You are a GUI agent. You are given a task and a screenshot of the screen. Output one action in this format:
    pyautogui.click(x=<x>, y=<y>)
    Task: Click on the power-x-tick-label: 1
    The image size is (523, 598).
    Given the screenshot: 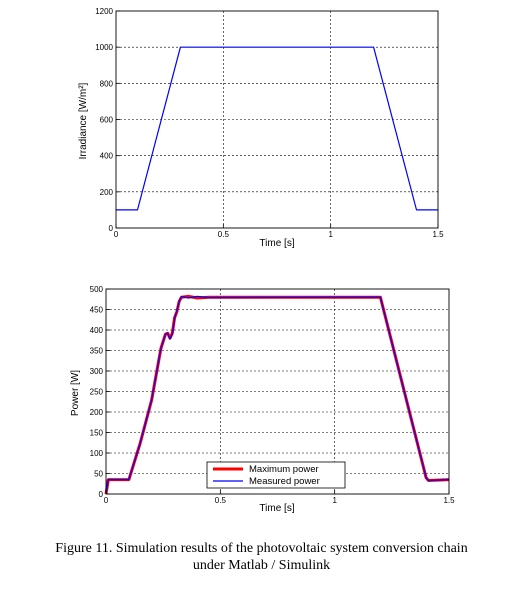 What is the action you would take?
    pyautogui.click(x=334, y=500)
    